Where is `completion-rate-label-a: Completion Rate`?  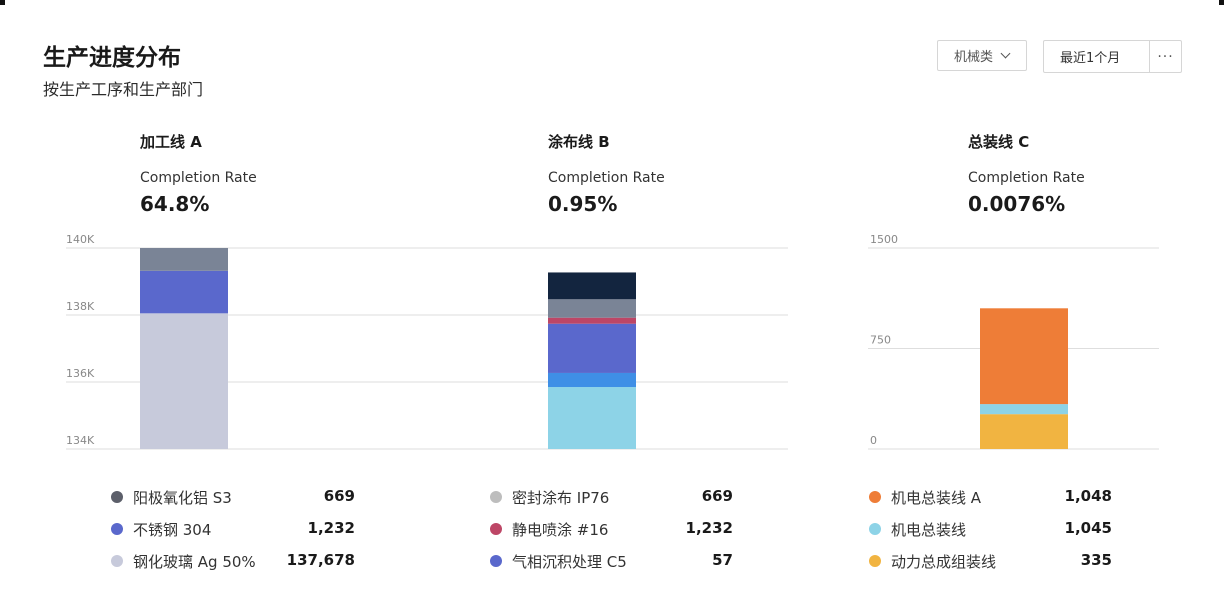 completion-rate-label-a: Completion Rate is located at coordinates (198, 178).